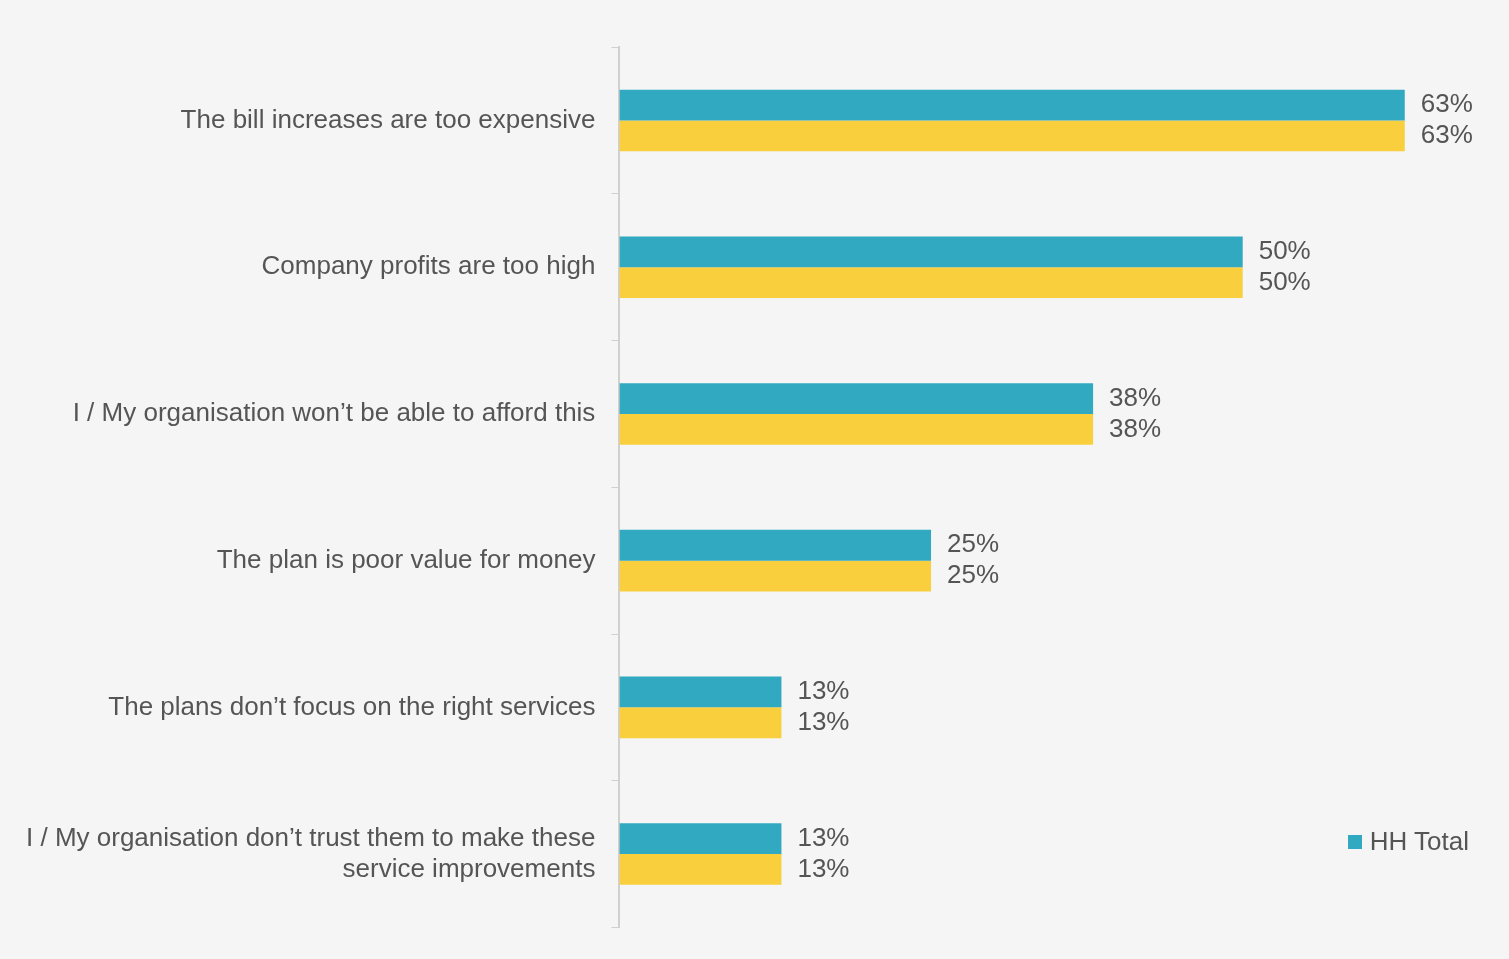 This screenshot has height=959, width=1509. What do you see at coordinates (406, 558) in the screenshot?
I see `y-tick-label: The plan is poor value for money` at bounding box center [406, 558].